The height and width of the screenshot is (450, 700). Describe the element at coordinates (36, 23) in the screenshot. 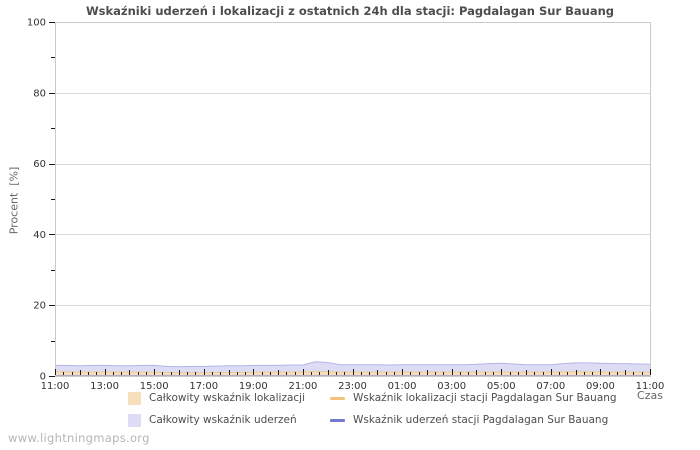

I see `y-tick-label: 100` at that location.